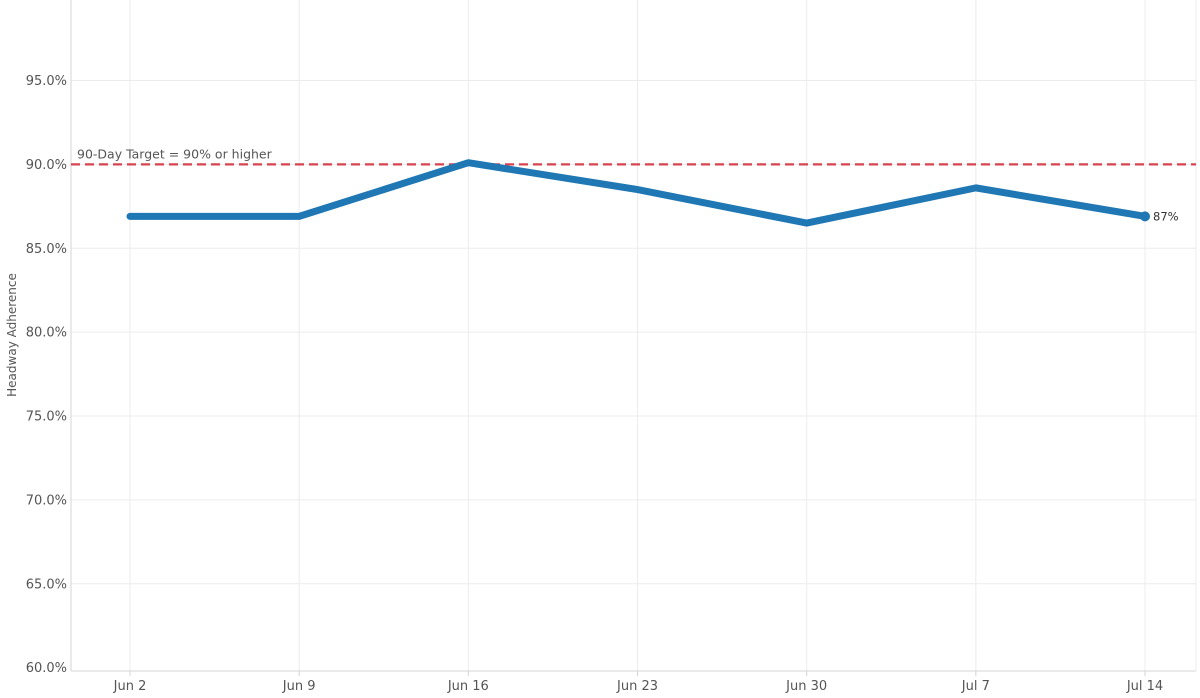  I want to click on x-tick-label: Jun 30, so click(806, 686).